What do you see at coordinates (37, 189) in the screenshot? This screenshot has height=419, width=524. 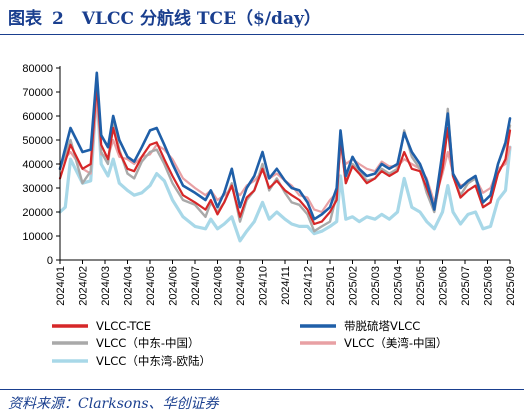 I see `y-tick-label: 30000` at bounding box center [37, 189].